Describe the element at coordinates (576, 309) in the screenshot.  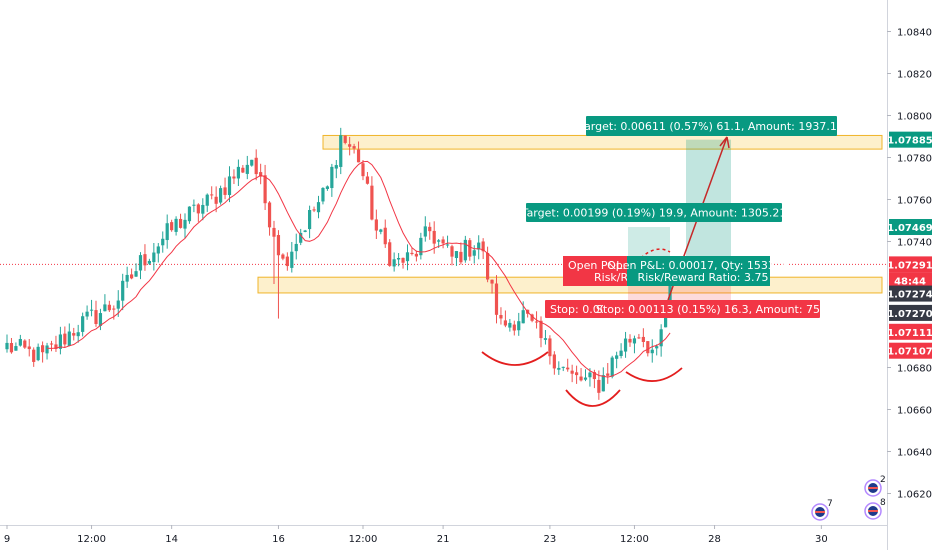
I see `stop-label-left: Stop: 0.00` at that location.